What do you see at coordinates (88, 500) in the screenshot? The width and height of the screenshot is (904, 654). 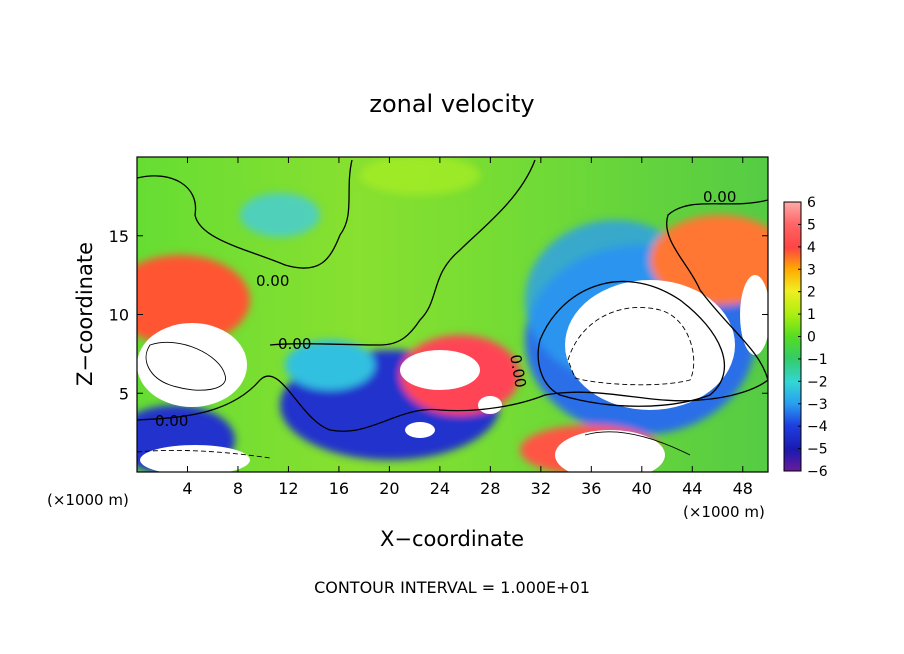 I see `x-unit-left: (×1000 m)` at bounding box center [88, 500].